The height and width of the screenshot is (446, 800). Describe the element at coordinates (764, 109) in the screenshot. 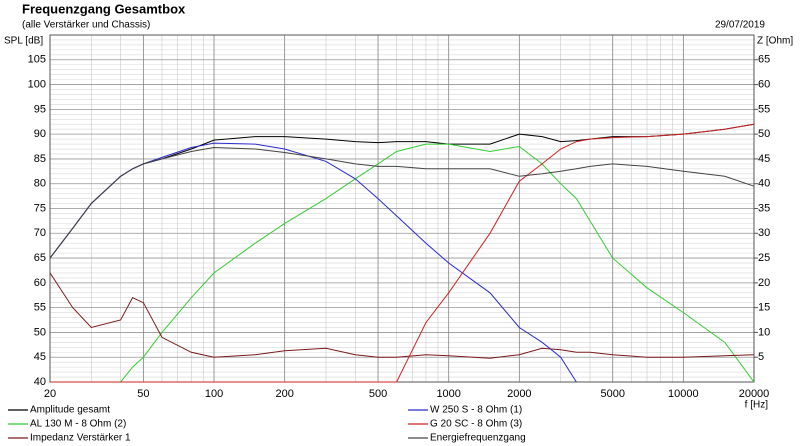

I see `y2-tick-label: 55` at that location.